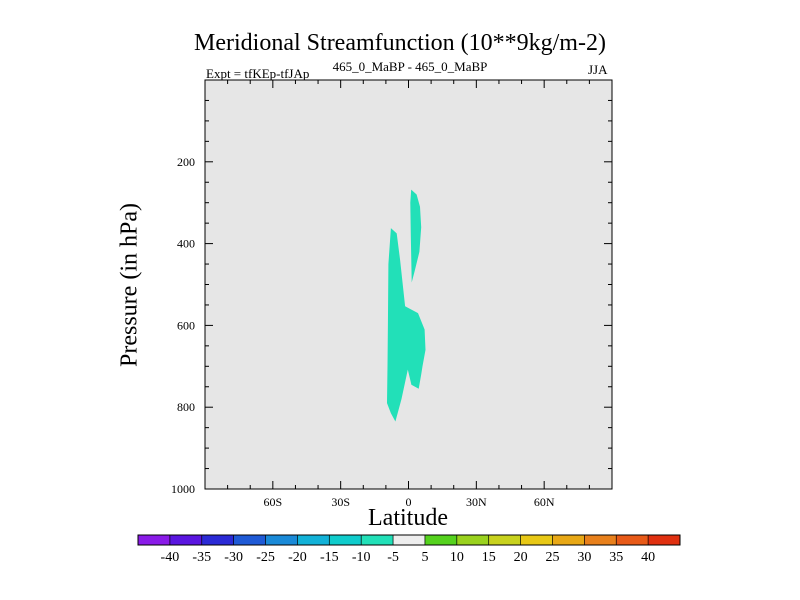 The image size is (800, 600). I want to click on colorbar-label: 20, so click(521, 557).